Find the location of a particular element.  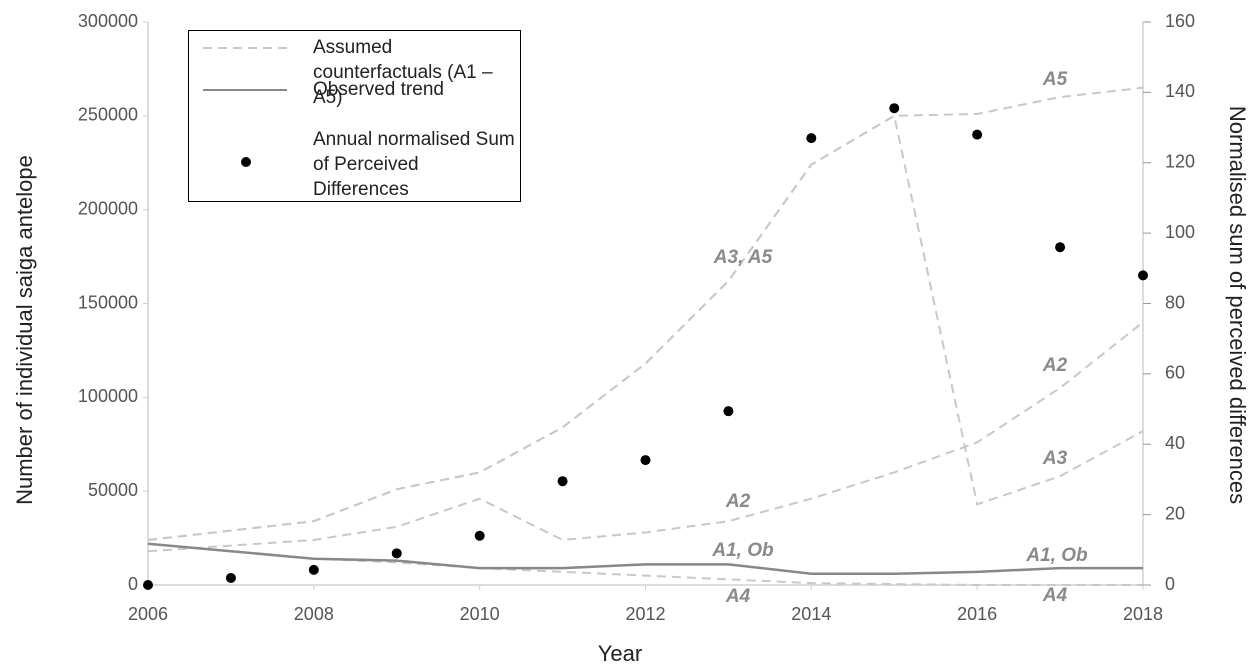

x-tick-label: 2006 is located at coordinates (148, 614).